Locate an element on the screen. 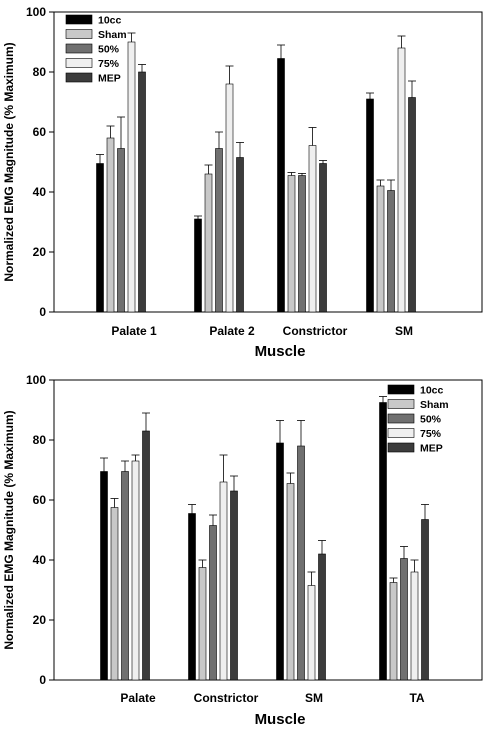  x-axis-categories: Palate Constrictor SM TA is located at coordinates (272, 698).